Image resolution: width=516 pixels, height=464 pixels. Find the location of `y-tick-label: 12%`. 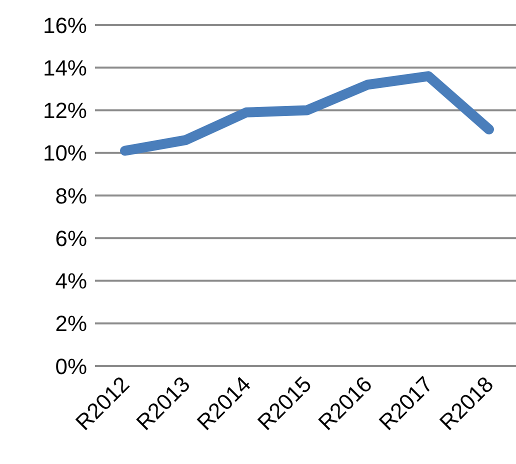

y-tick-label: 12% is located at coordinates (64, 111).